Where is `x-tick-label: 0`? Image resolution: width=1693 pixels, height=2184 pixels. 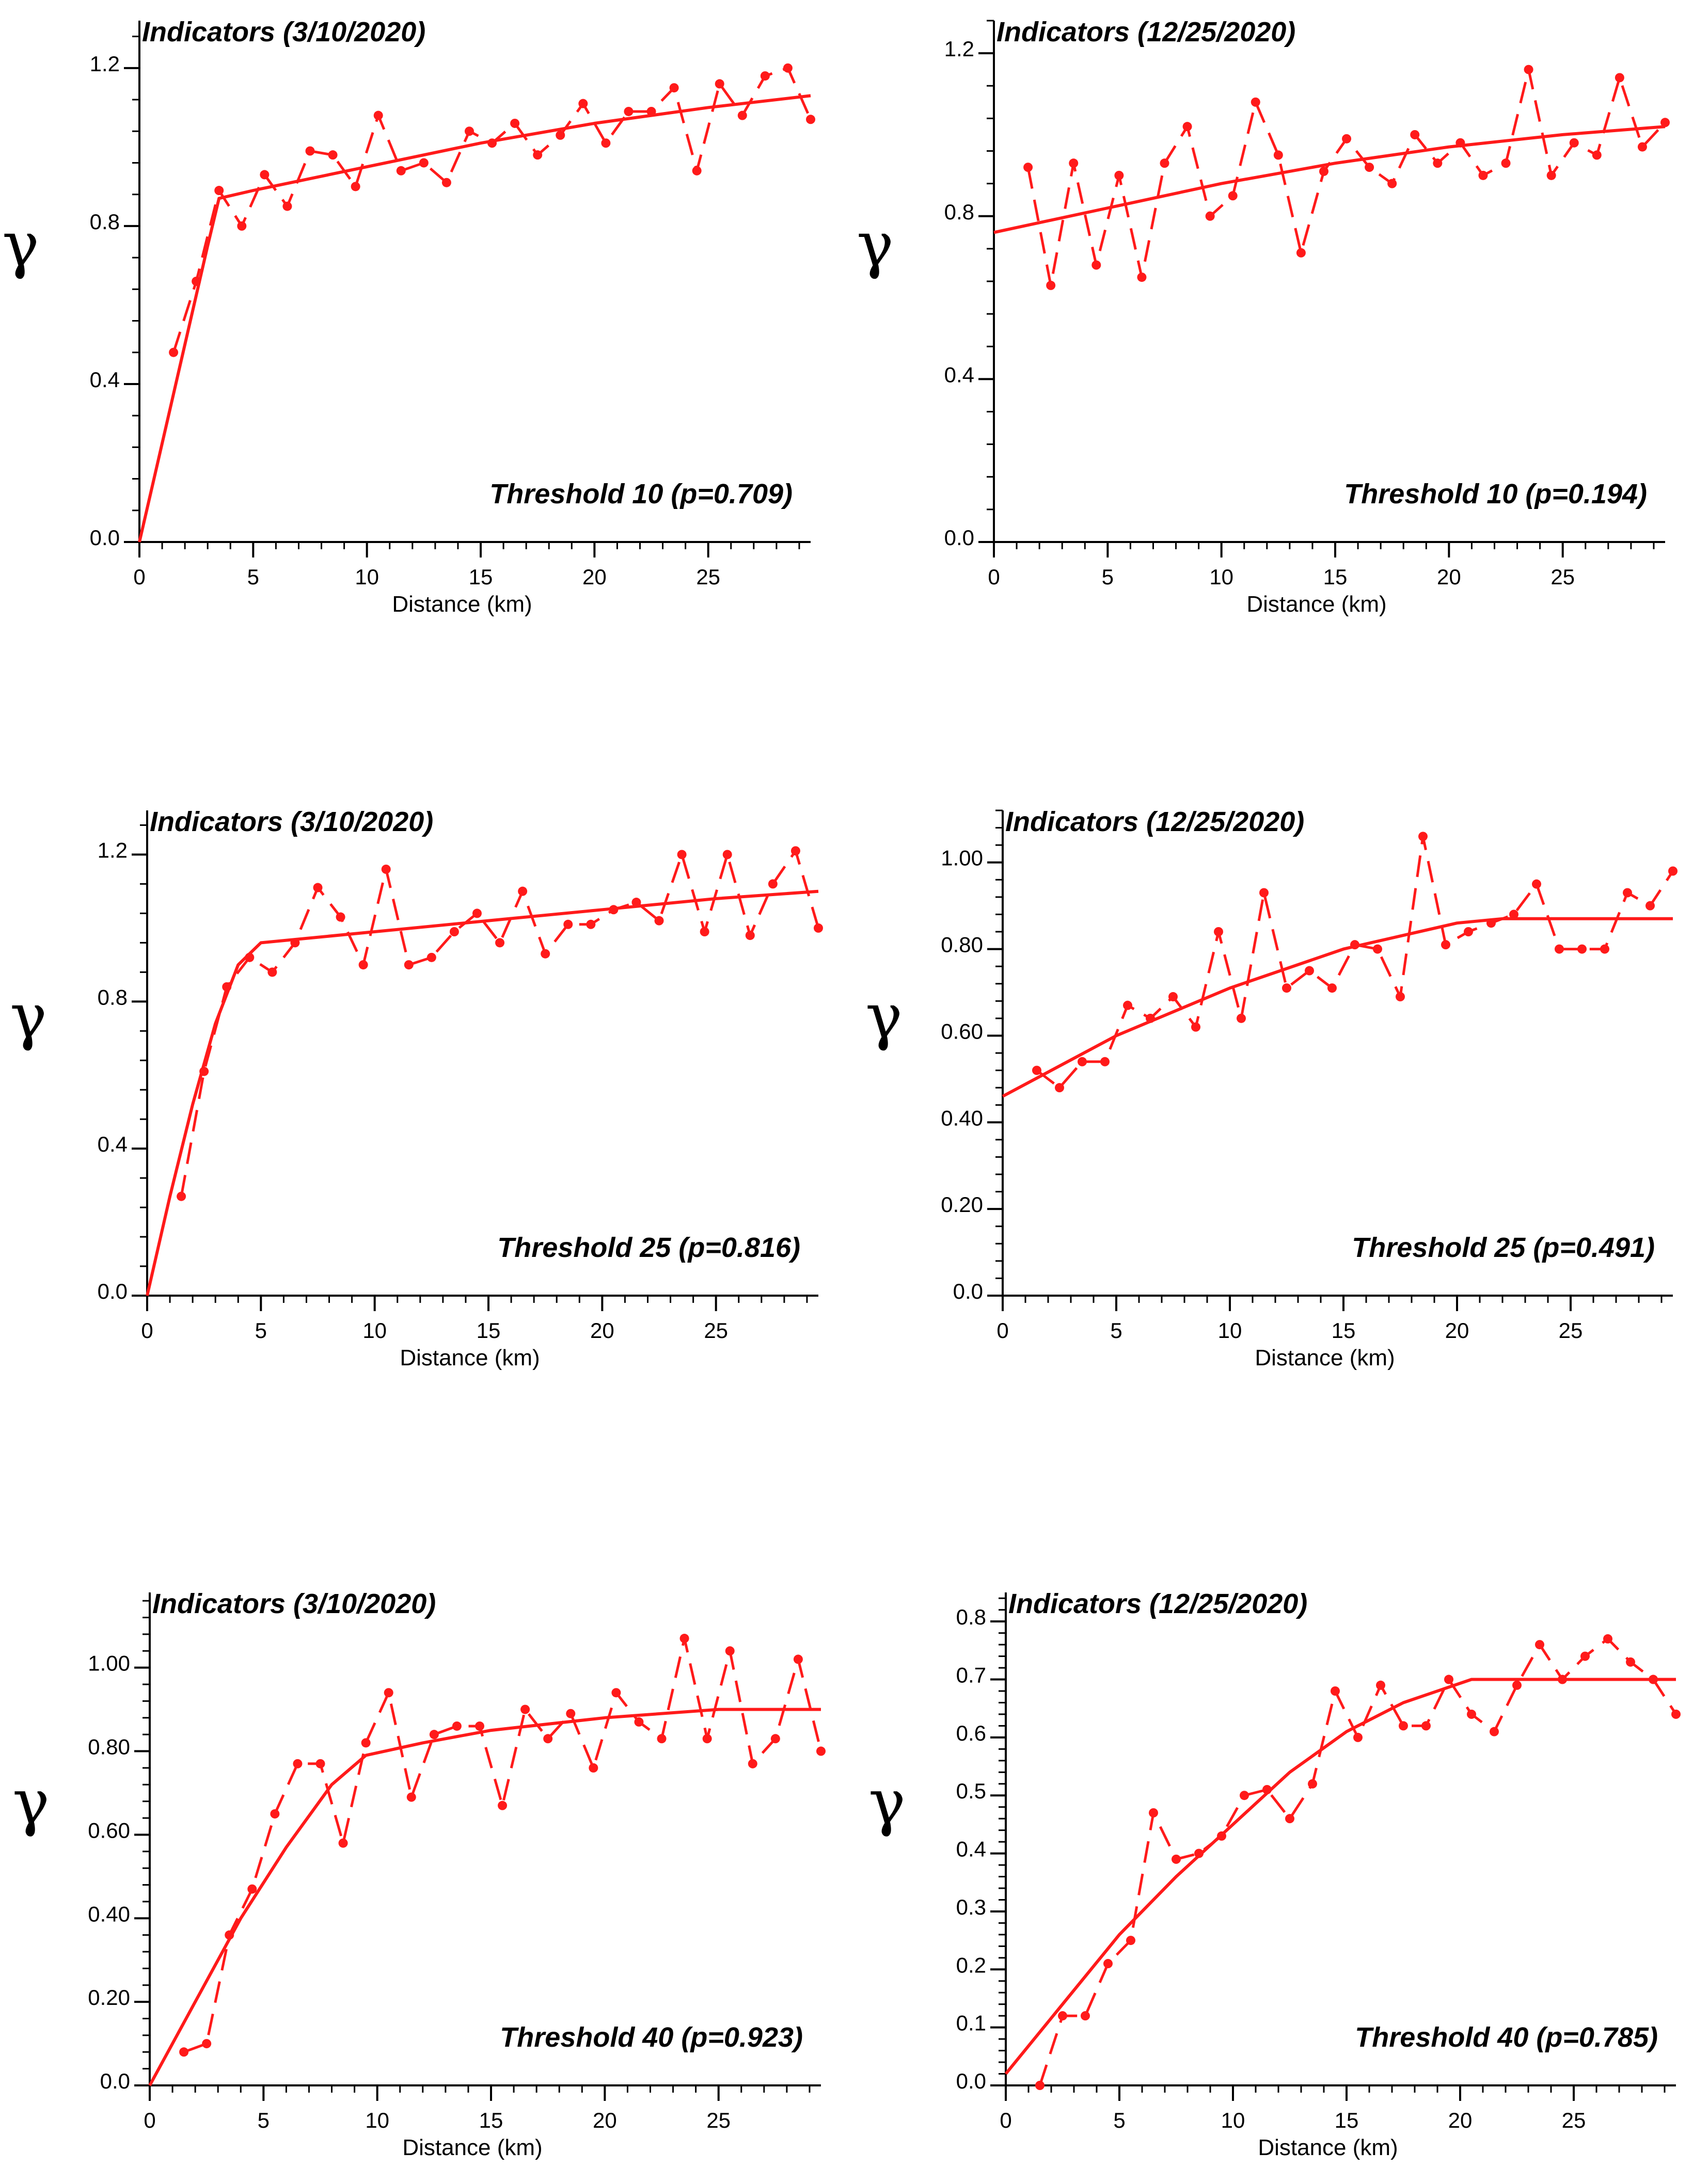
x-tick-label: 0 is located at coordinates (1005, 2120).